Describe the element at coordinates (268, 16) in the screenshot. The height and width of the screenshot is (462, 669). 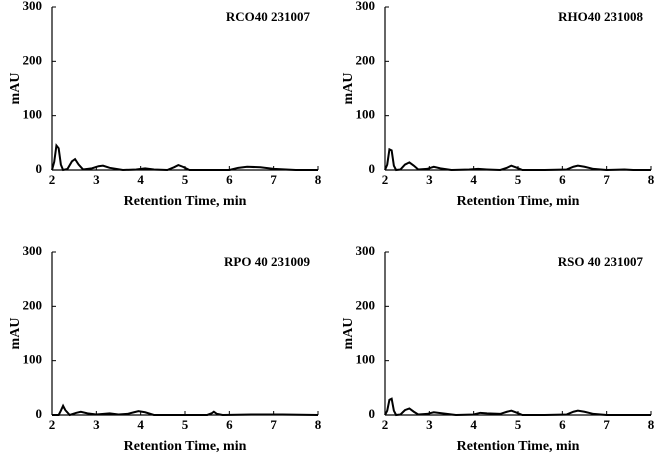
I see `panel-title: RCO40 231007` at that location.